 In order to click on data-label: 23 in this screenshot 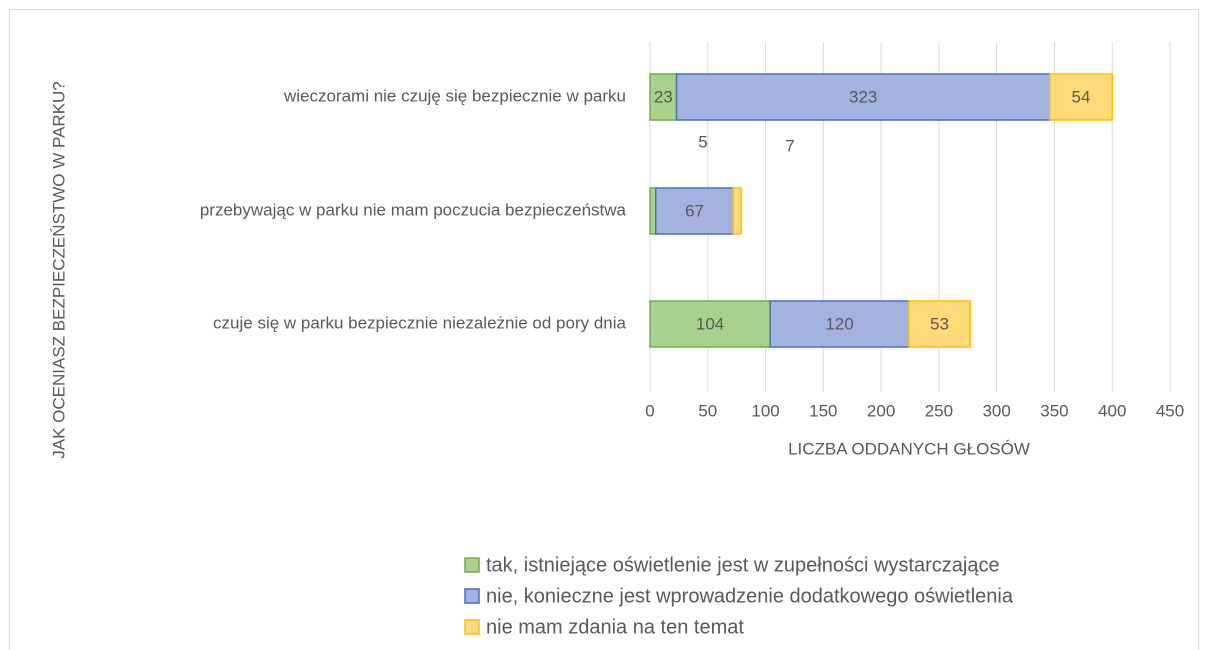, I will do `click(663, 96)`.